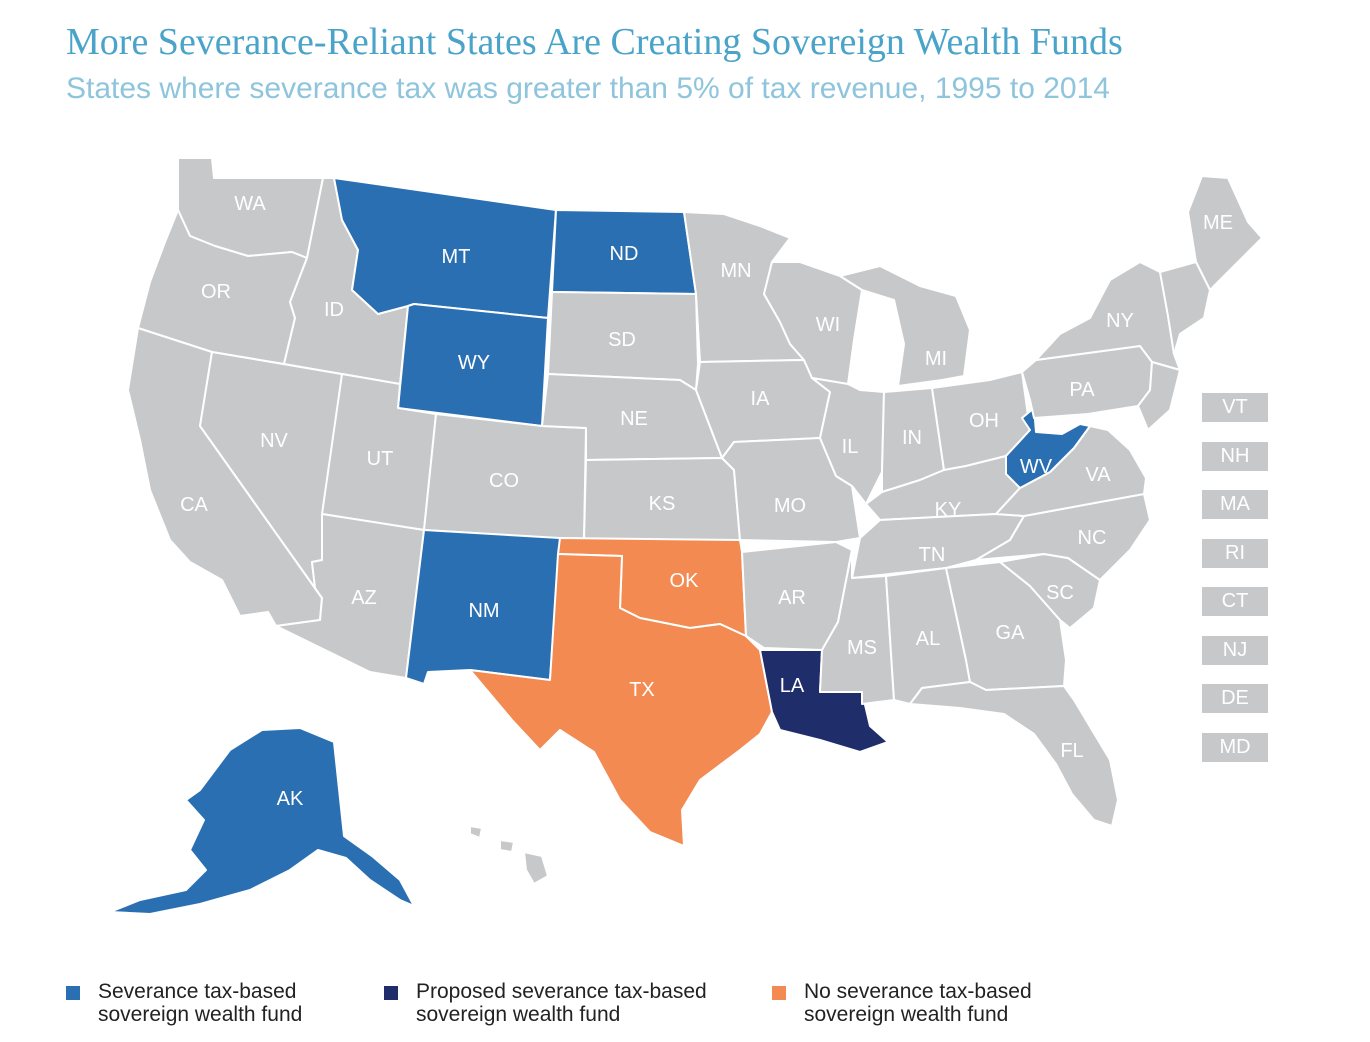  I want to click on state-label-OK: OK, so click(685, 581).